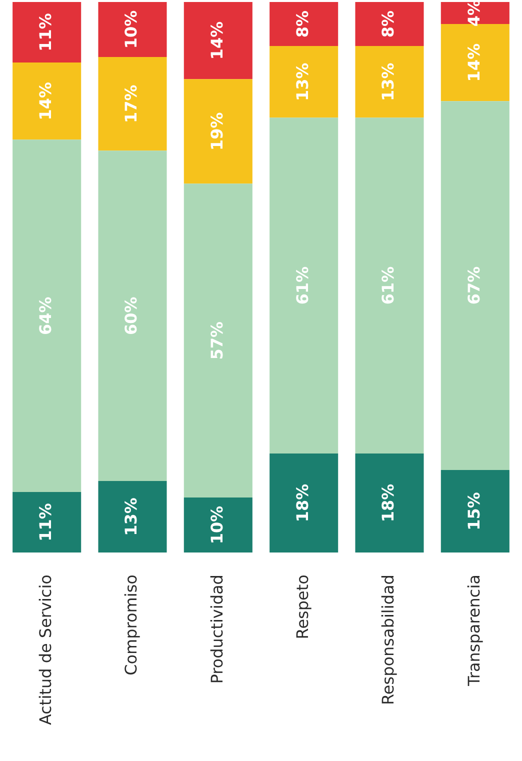 The width and height of the screenshot is (522, 761). Describe the element at coordinates (302, 607) in the screenshot. I see `x-tick-label: Respeto` at that location.